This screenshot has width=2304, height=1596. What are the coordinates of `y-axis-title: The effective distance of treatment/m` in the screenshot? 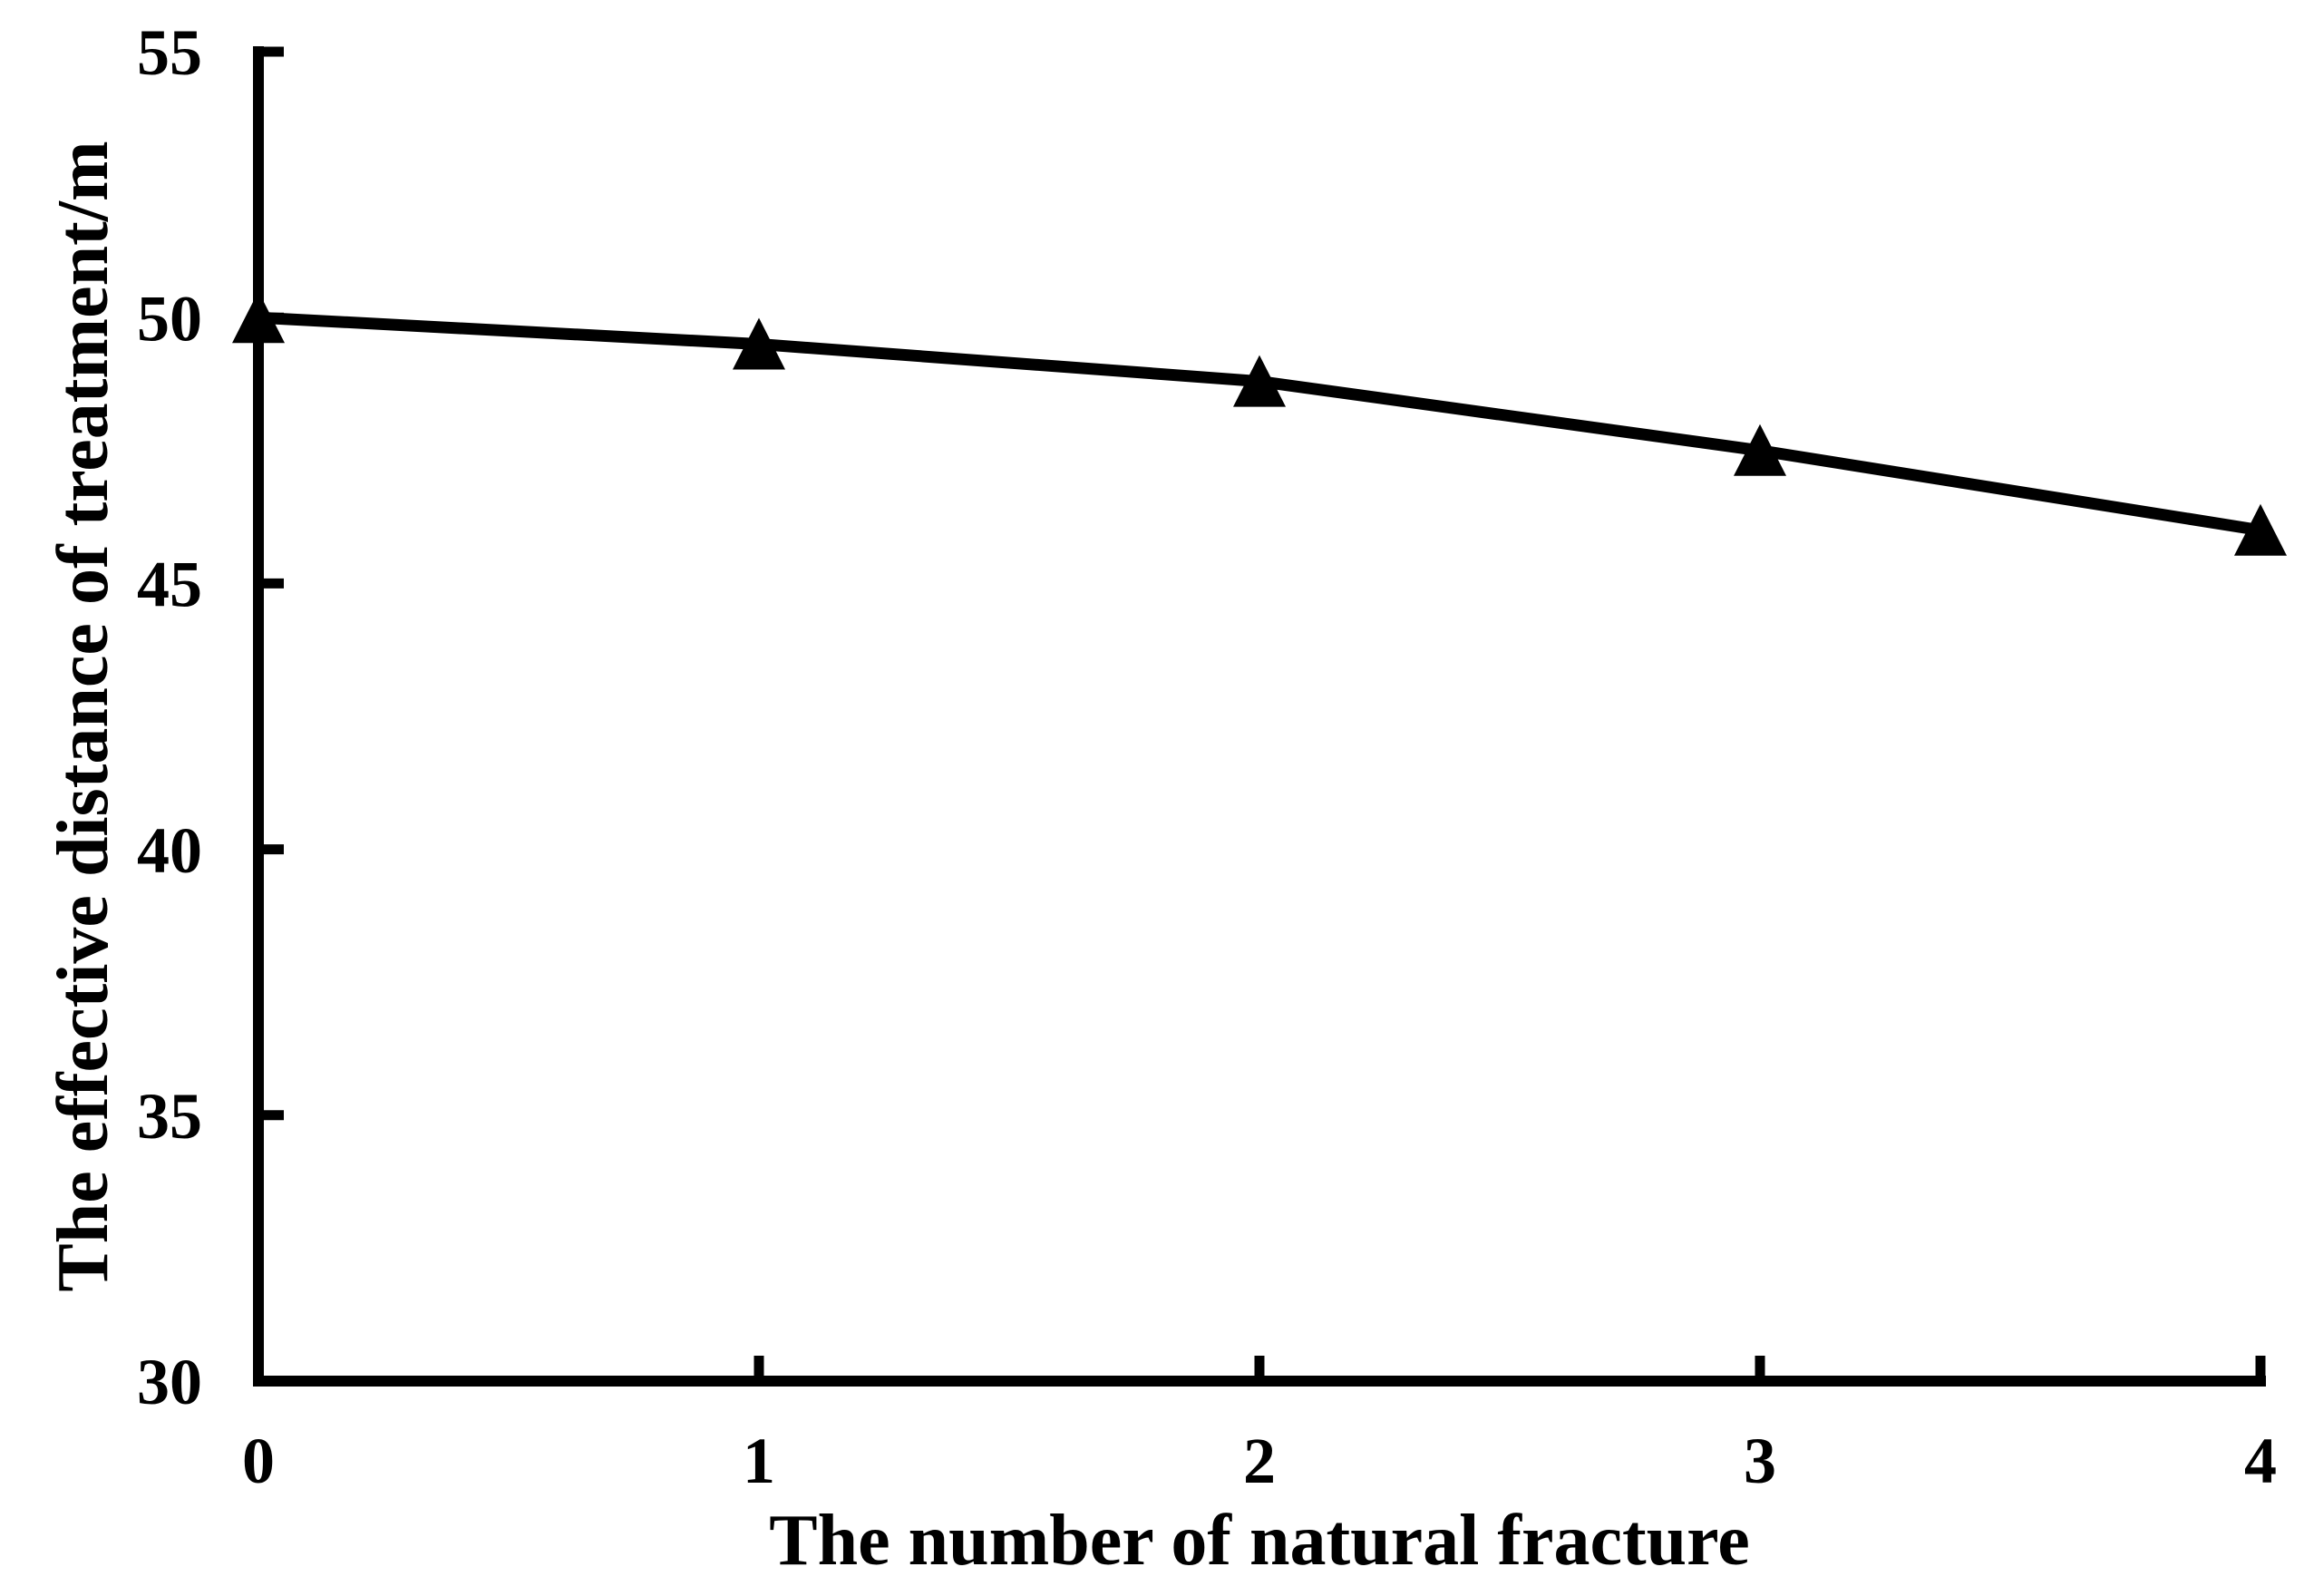 It's located at (83, 716).